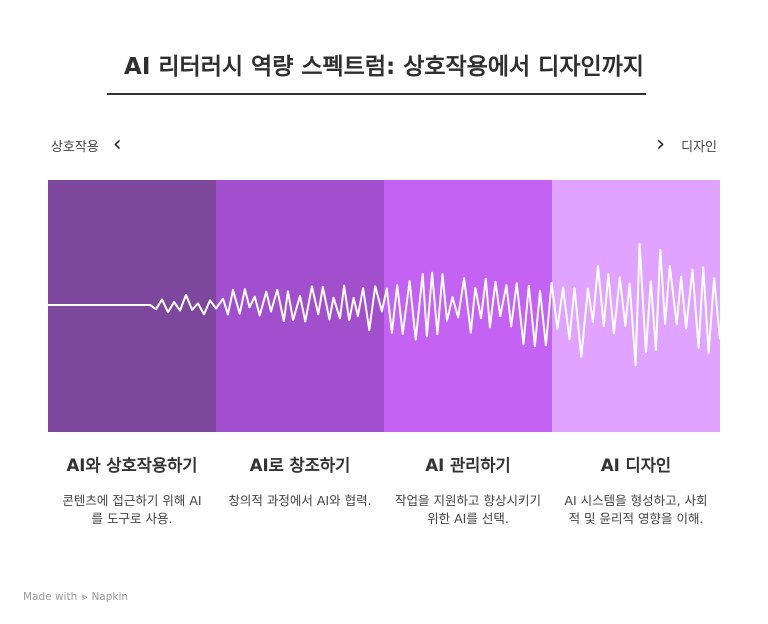  What do you see at coordinates (636, 465) in the screenshot?
I see `stage-title: AI 디자인` at bounding box center [636, 465].